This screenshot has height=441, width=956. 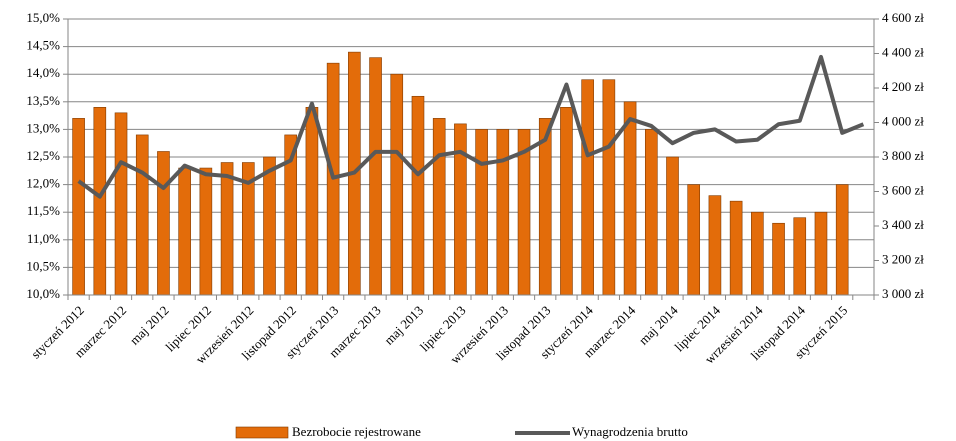 I want to click on y2-tick-label: 3 000 zł, so click(x=903, y=293).